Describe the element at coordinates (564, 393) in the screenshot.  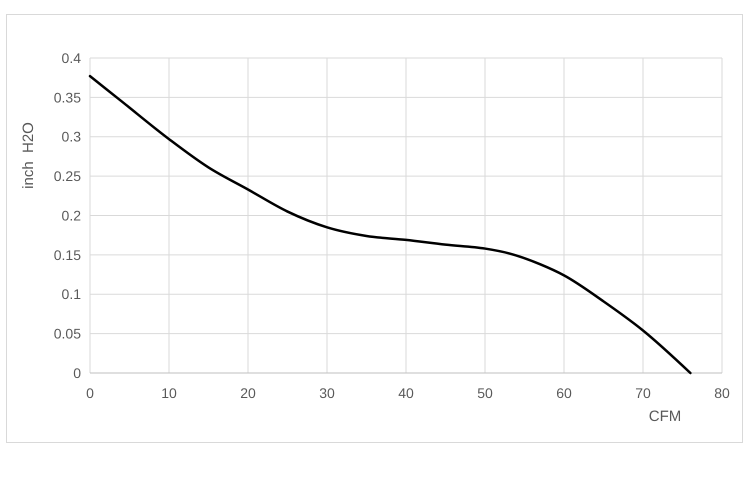
I see `x-tick-label: 60` at that location.